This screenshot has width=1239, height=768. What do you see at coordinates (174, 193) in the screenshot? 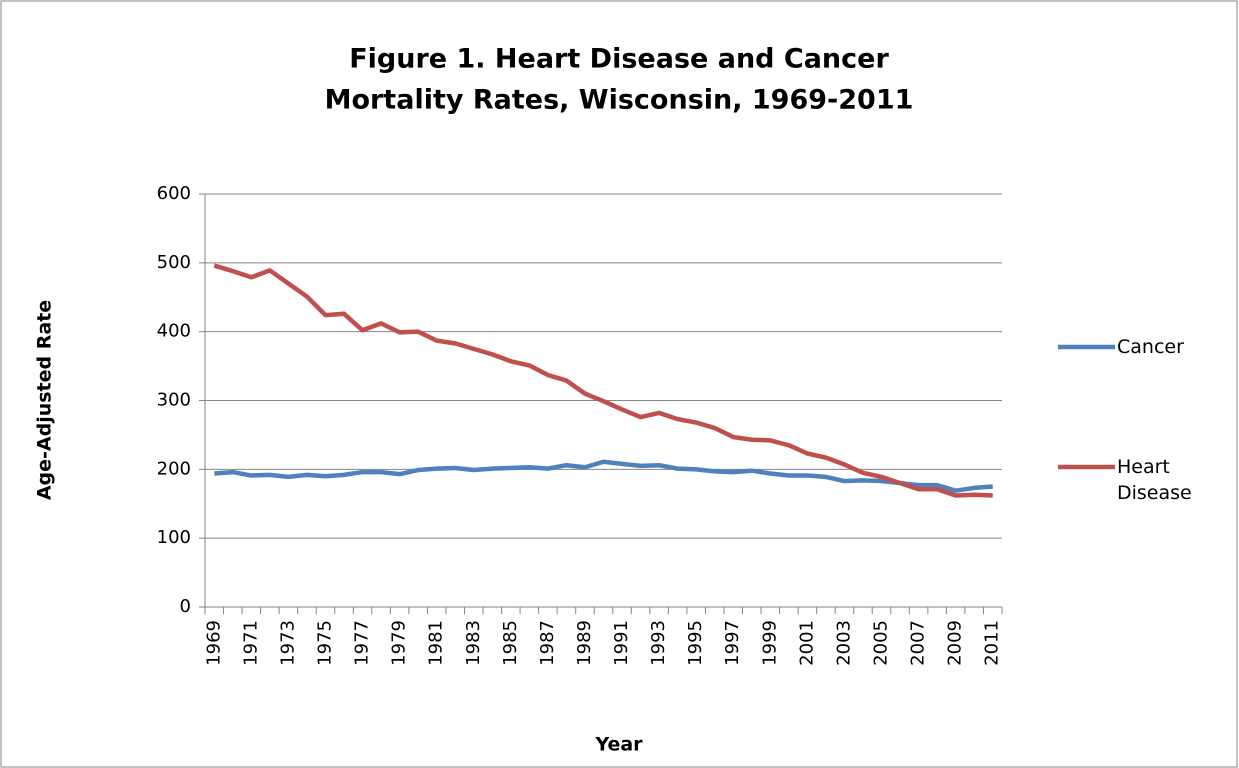
I see `y-tick-label: 600` at bounding box center [174, 193].